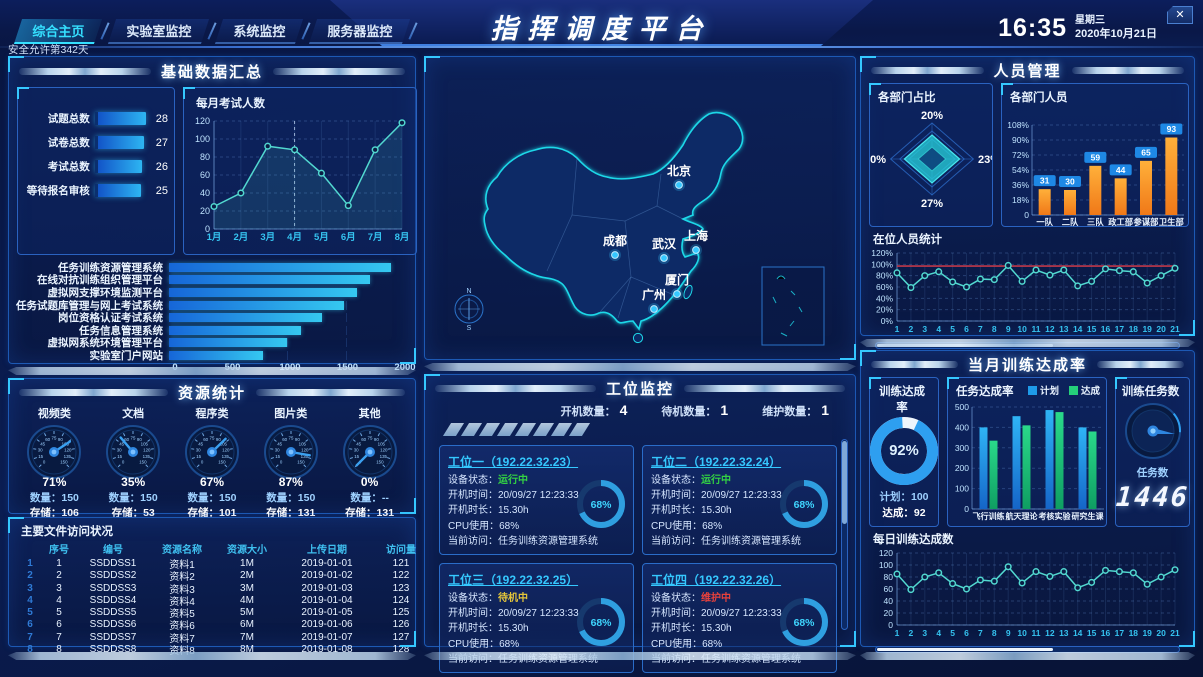 The height and width of the screenshot is (677, 1203). What do you see at coordinates (1152, 497) in the screenshot?
I see `task-count-value: 1446` at bounding box center [1152, 497].